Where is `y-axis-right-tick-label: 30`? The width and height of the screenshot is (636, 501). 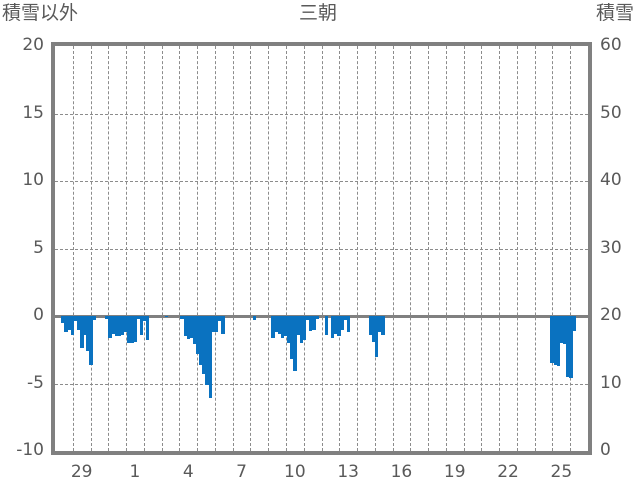 y-axis-right-tick-label: 30 is located at coordinates (611, 247).